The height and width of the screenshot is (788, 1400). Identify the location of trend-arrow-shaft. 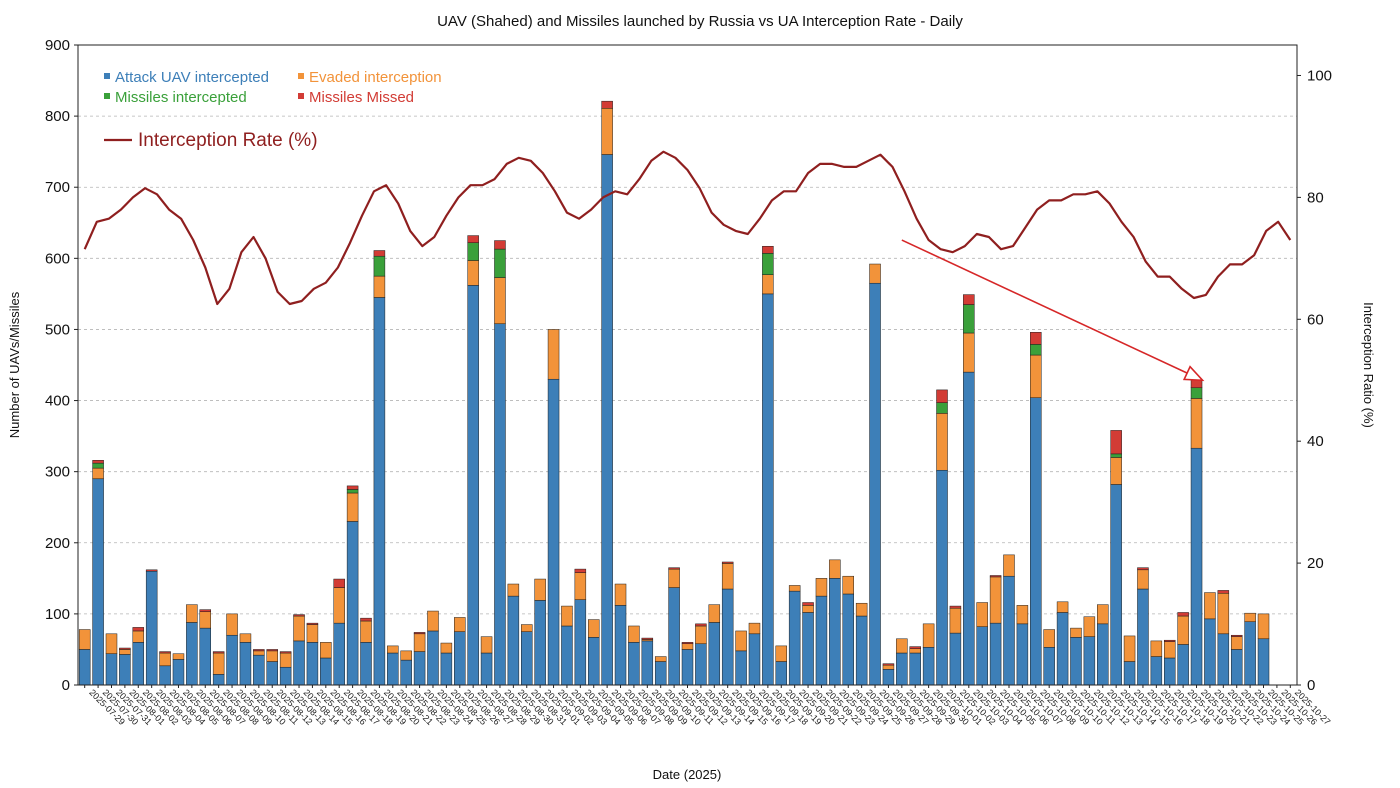
(1052, 310).